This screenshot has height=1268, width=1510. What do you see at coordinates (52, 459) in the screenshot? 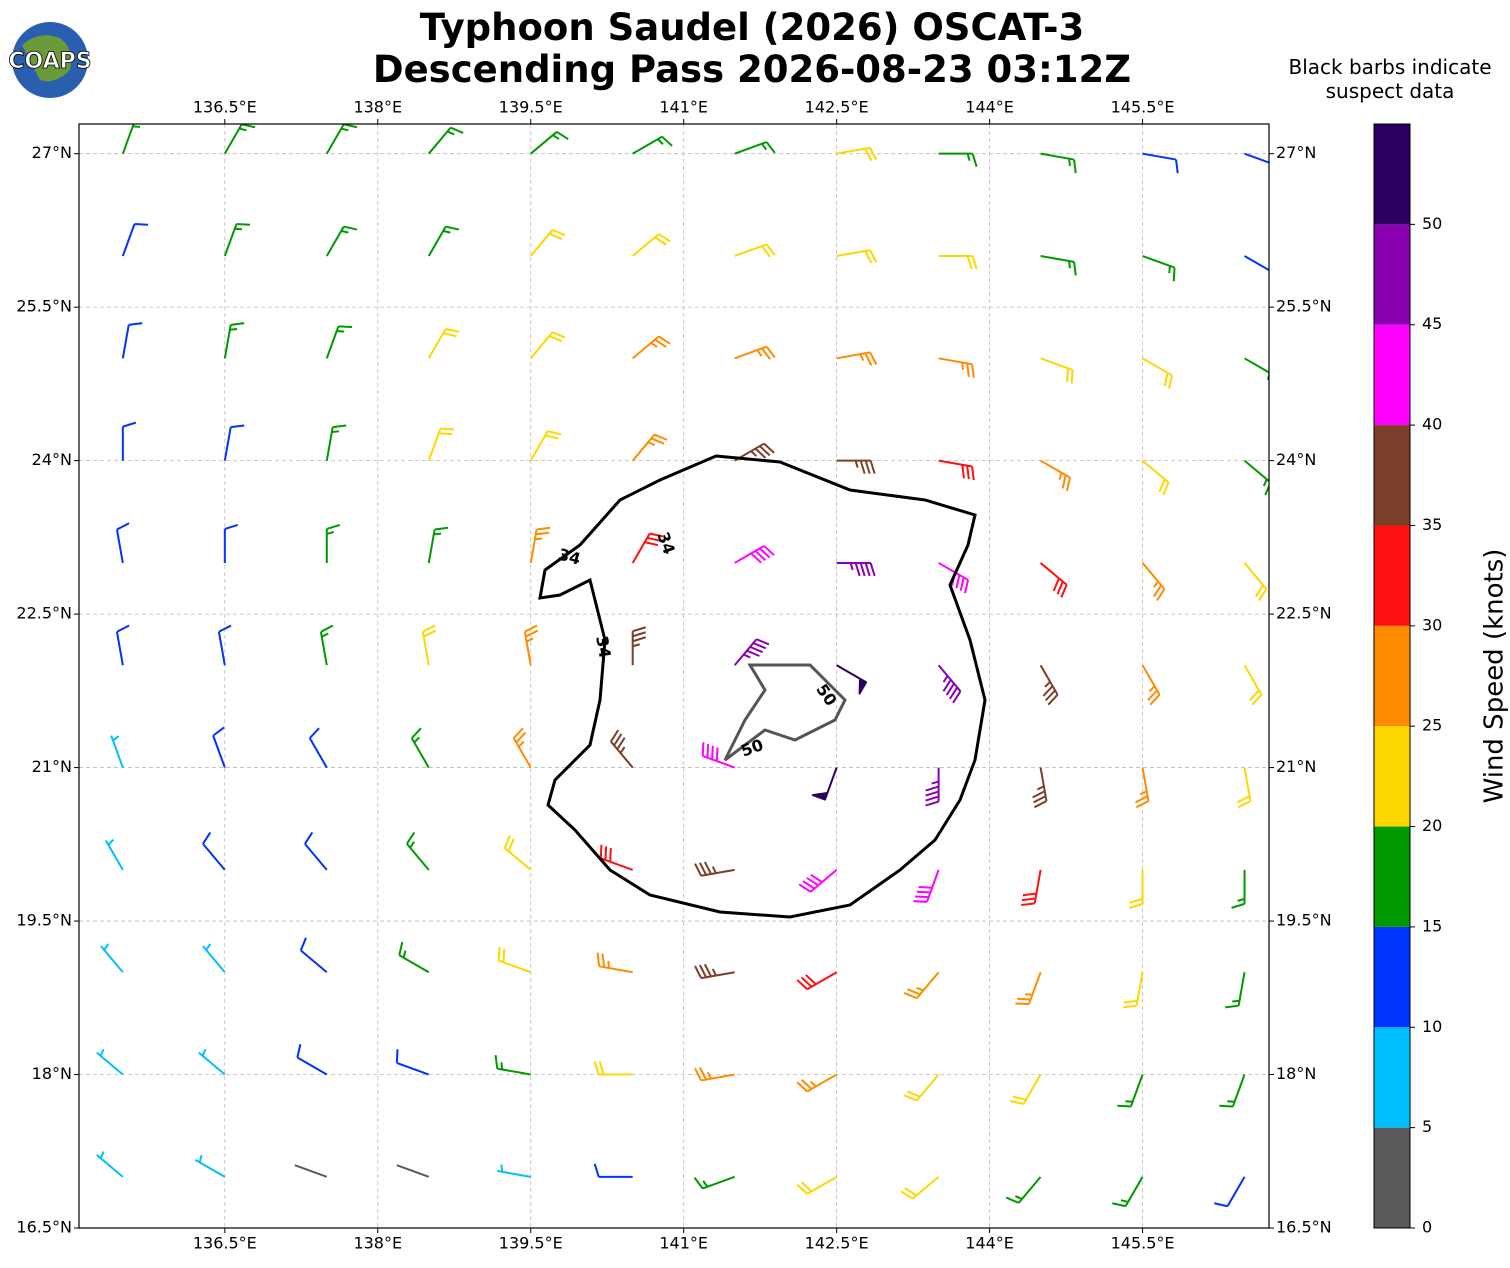
I see `y-tick-label: 24°N` at bounding box center [52, 459].